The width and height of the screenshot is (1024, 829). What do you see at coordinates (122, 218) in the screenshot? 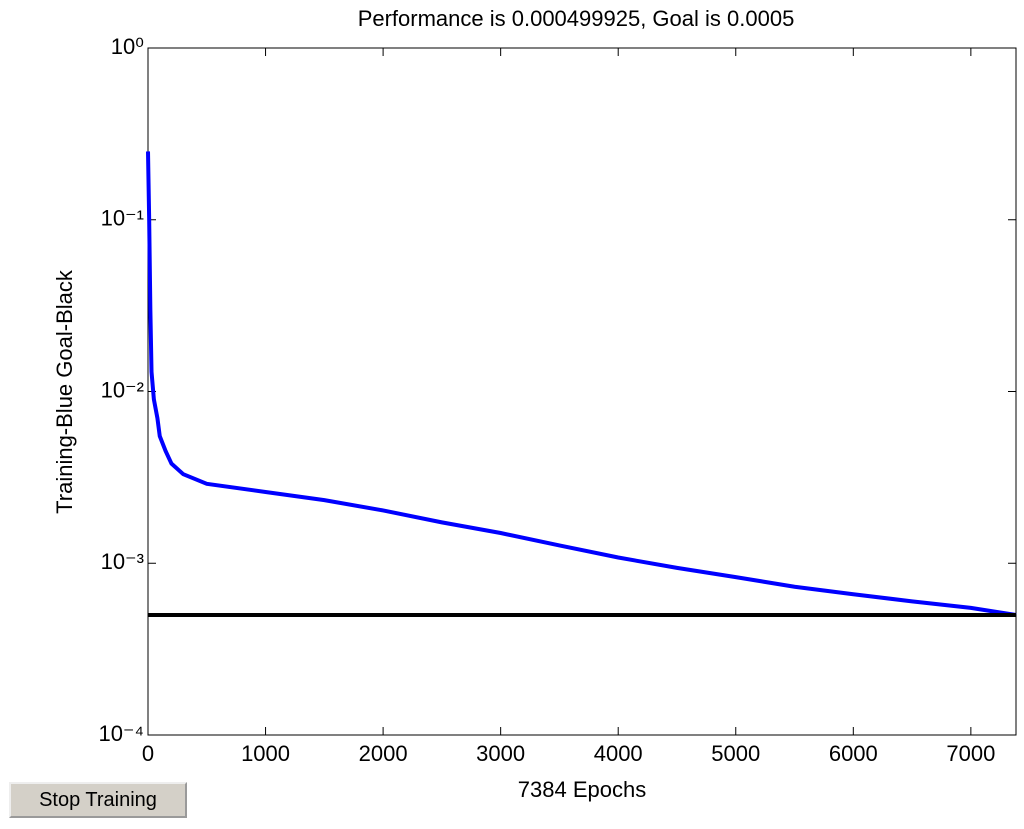
I see `y-tick-label: 10⁻¹` at bounding box center [122, 218].